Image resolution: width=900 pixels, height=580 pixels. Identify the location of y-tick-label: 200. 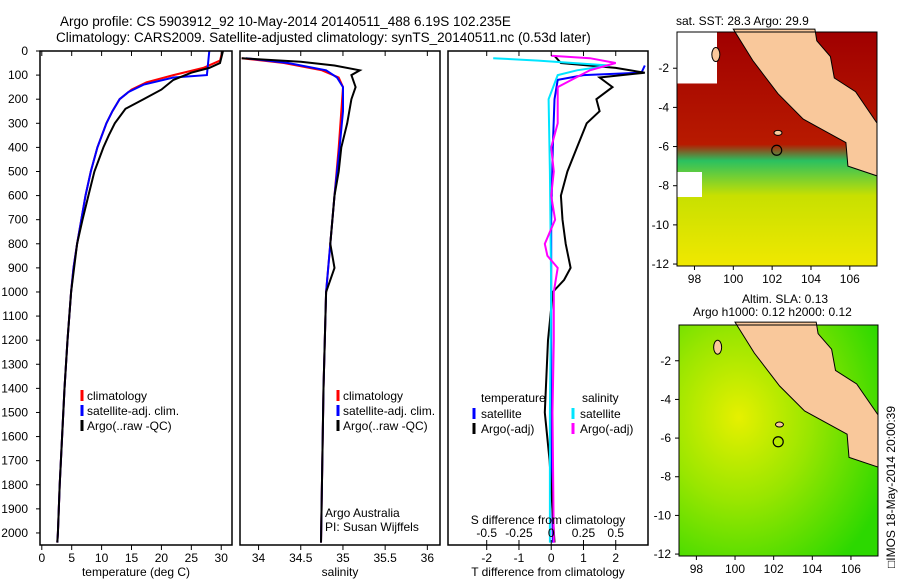
(18, 99).